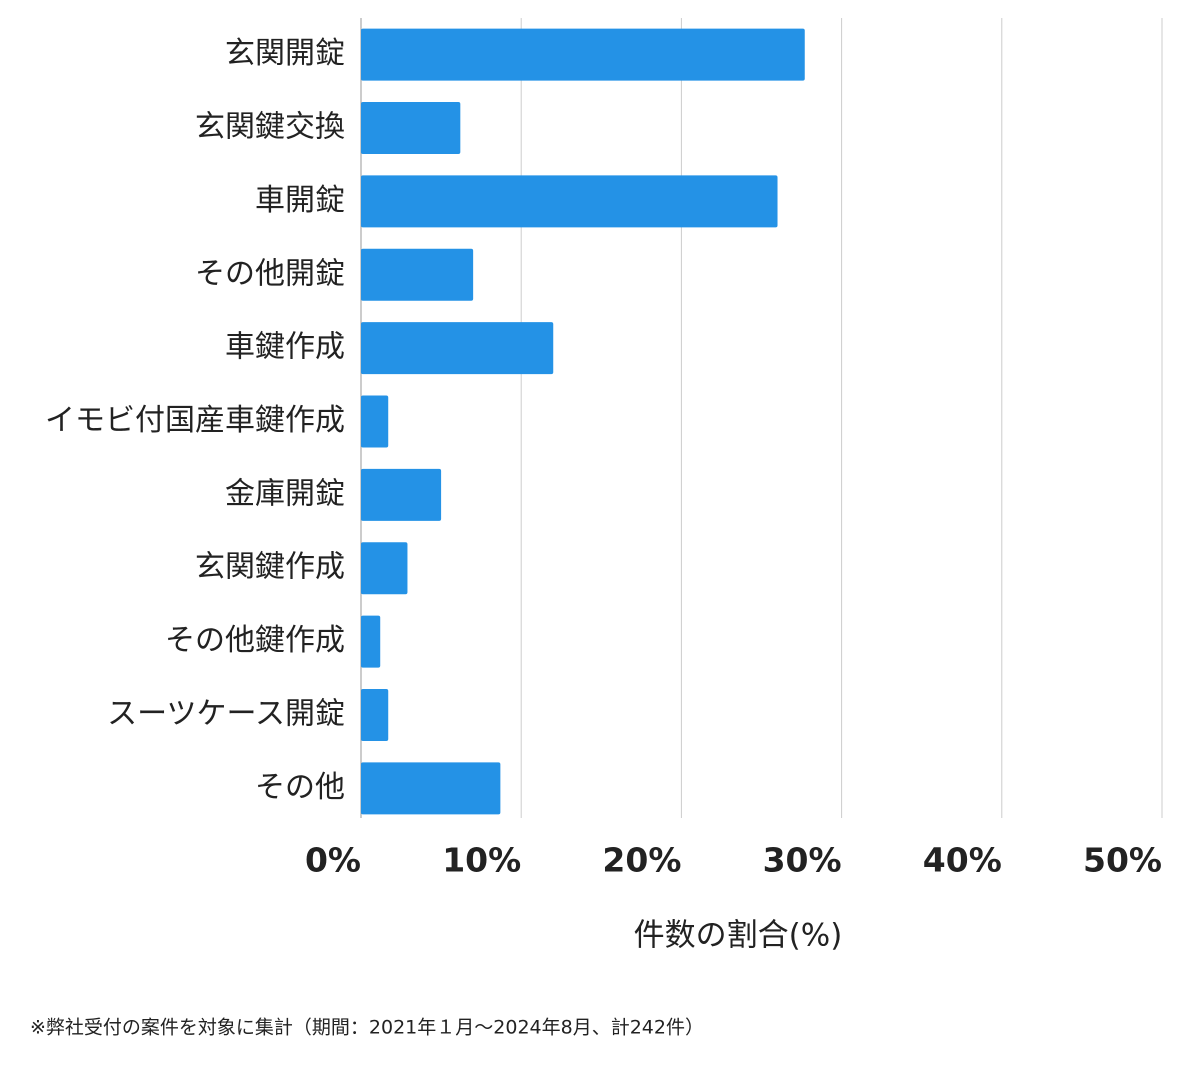 The height and width of the screenshot is (1069, 1200). Describe the element at coordinates (195, 420) in the screenshot. I see `y-tick-label: イモビ付国産車鍵作成` at that location.